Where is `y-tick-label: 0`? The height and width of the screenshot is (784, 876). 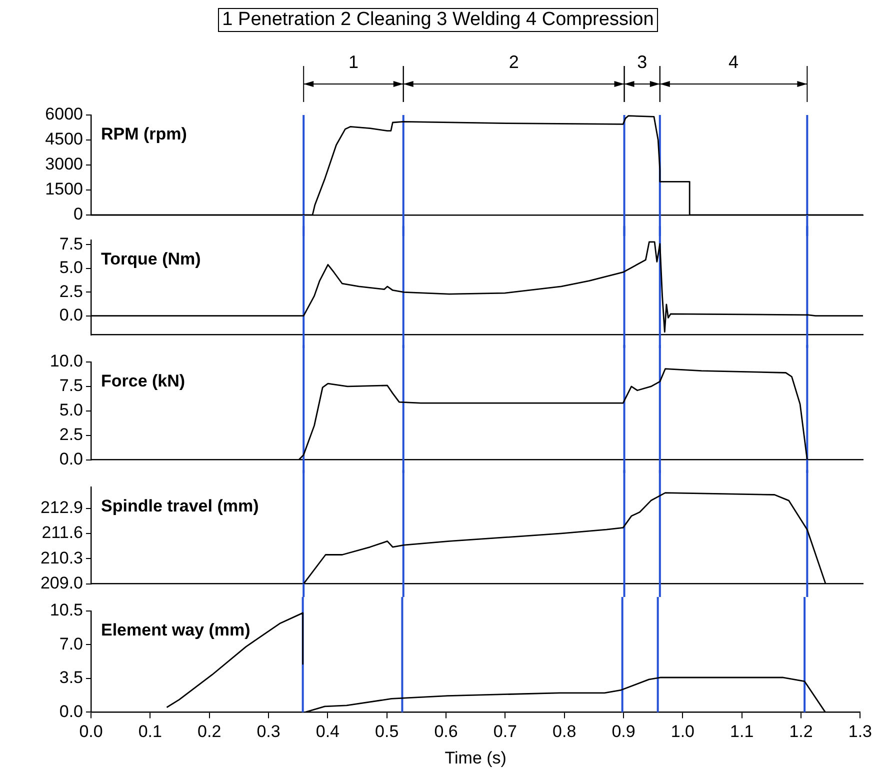 y-tick-label: 0 is located at coordinates (78, 214).